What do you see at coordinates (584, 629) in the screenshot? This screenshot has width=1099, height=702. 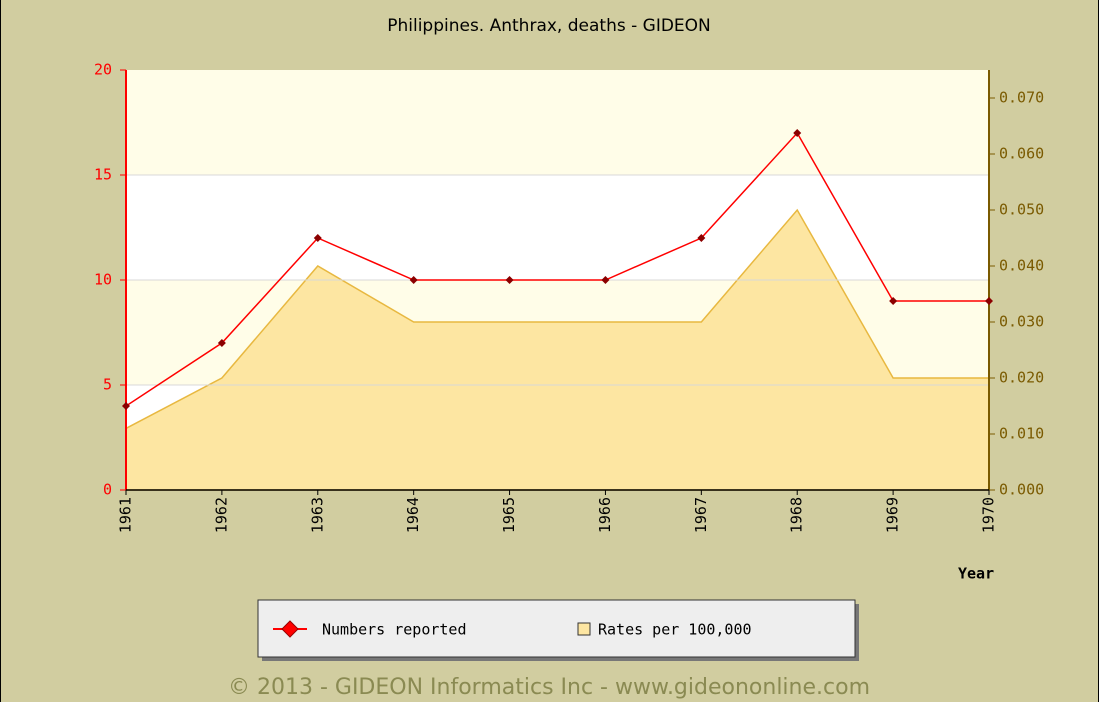 I see `legend-swatch` at bounding box center [584, 629].